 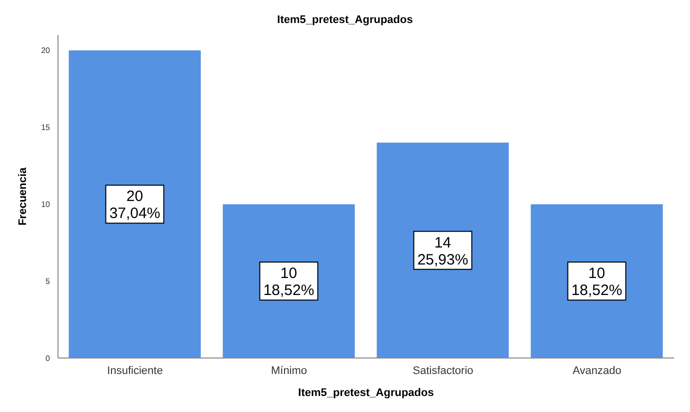 I want to click on x-tick-label: Satisfactorio, so click(x=443, y=370).